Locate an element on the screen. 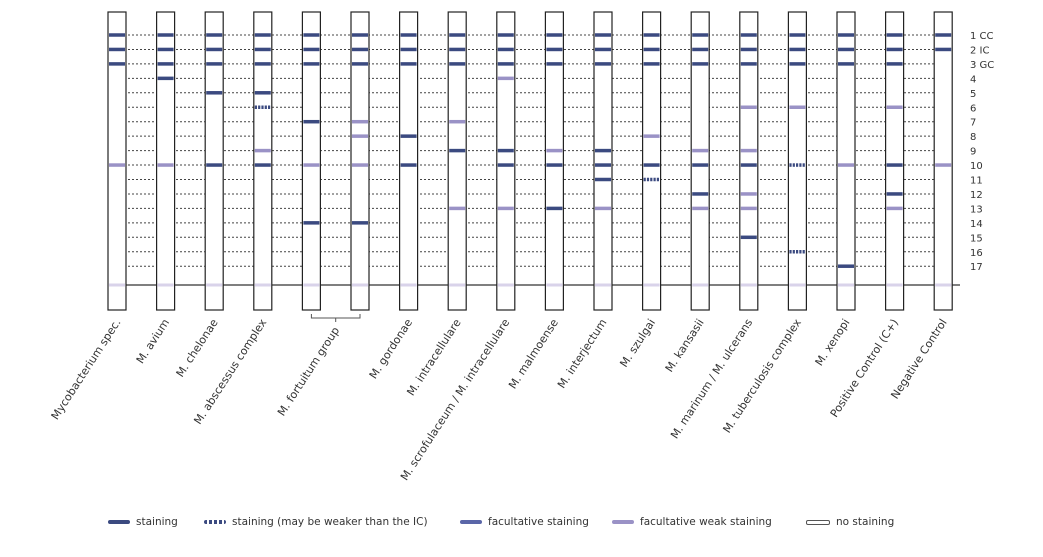 This screenshot has width=1043, height=557. legend-staining-label: staining is located at coordinates (157, 522).